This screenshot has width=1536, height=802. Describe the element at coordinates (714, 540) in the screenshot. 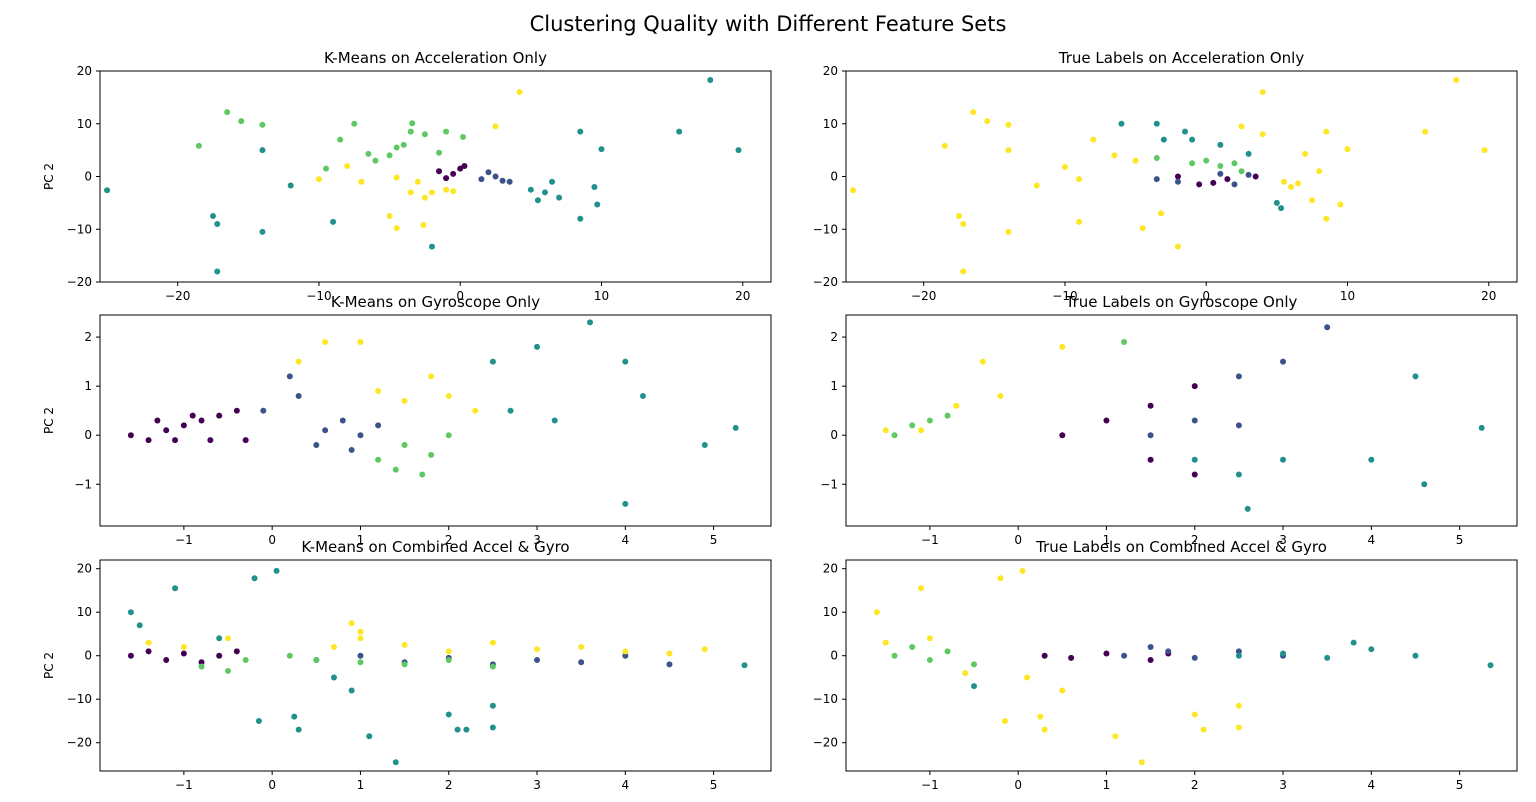

I see `x-tick-label: 5` at that location.